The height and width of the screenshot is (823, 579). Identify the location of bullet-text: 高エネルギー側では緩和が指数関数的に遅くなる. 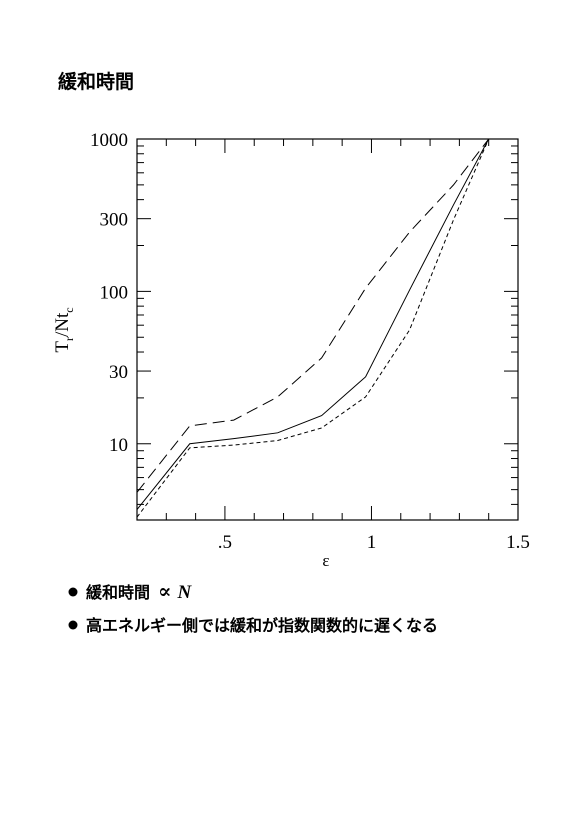
(262, 625).